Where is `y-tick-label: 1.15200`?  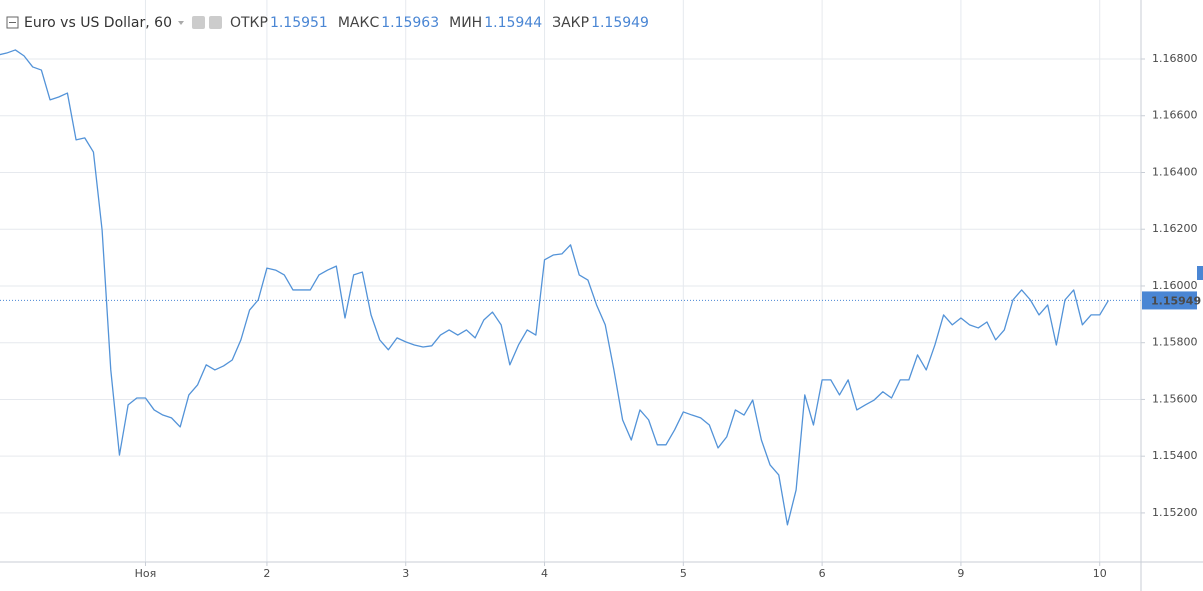 y-tick-label: 1.15200 is located at coordinates (1175, 512).